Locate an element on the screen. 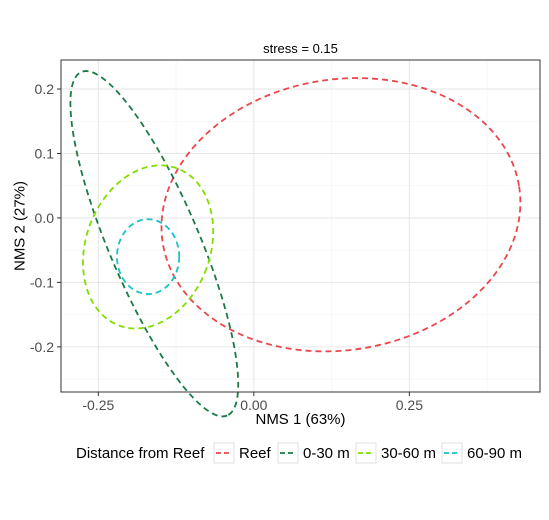 The height and width of the screenshot is (520, 549). x-axis-ticks: -0.25 0.00 0.25 is located at coordinates (252, 402).